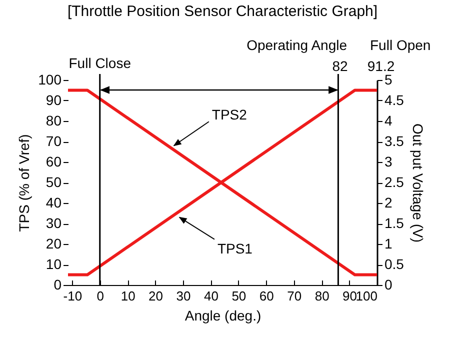  What do you see at coordinates (297, 45) in the screenshot?
I see `text: Operating Angle` at bounding box center [297, 45].